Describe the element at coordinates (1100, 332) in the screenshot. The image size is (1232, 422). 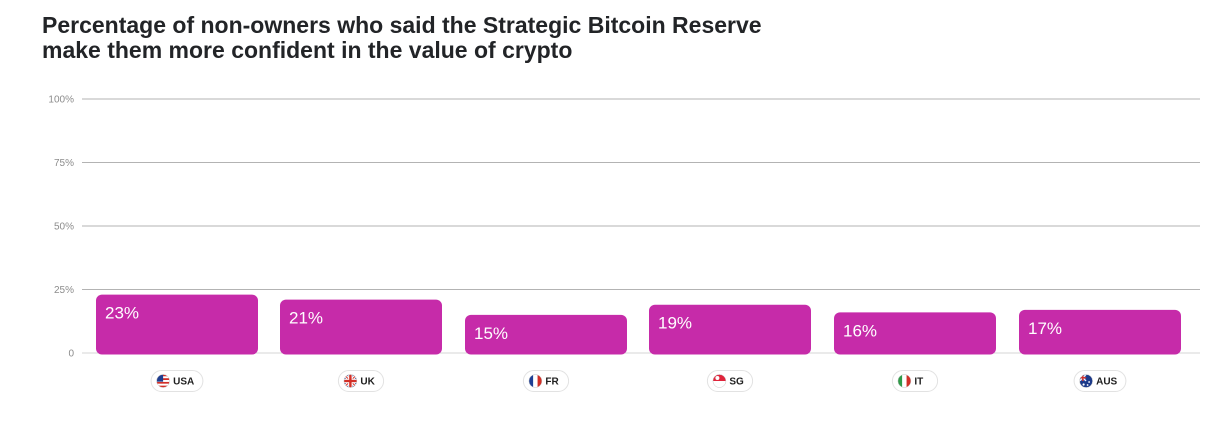
I see `bar-aus` at that location.